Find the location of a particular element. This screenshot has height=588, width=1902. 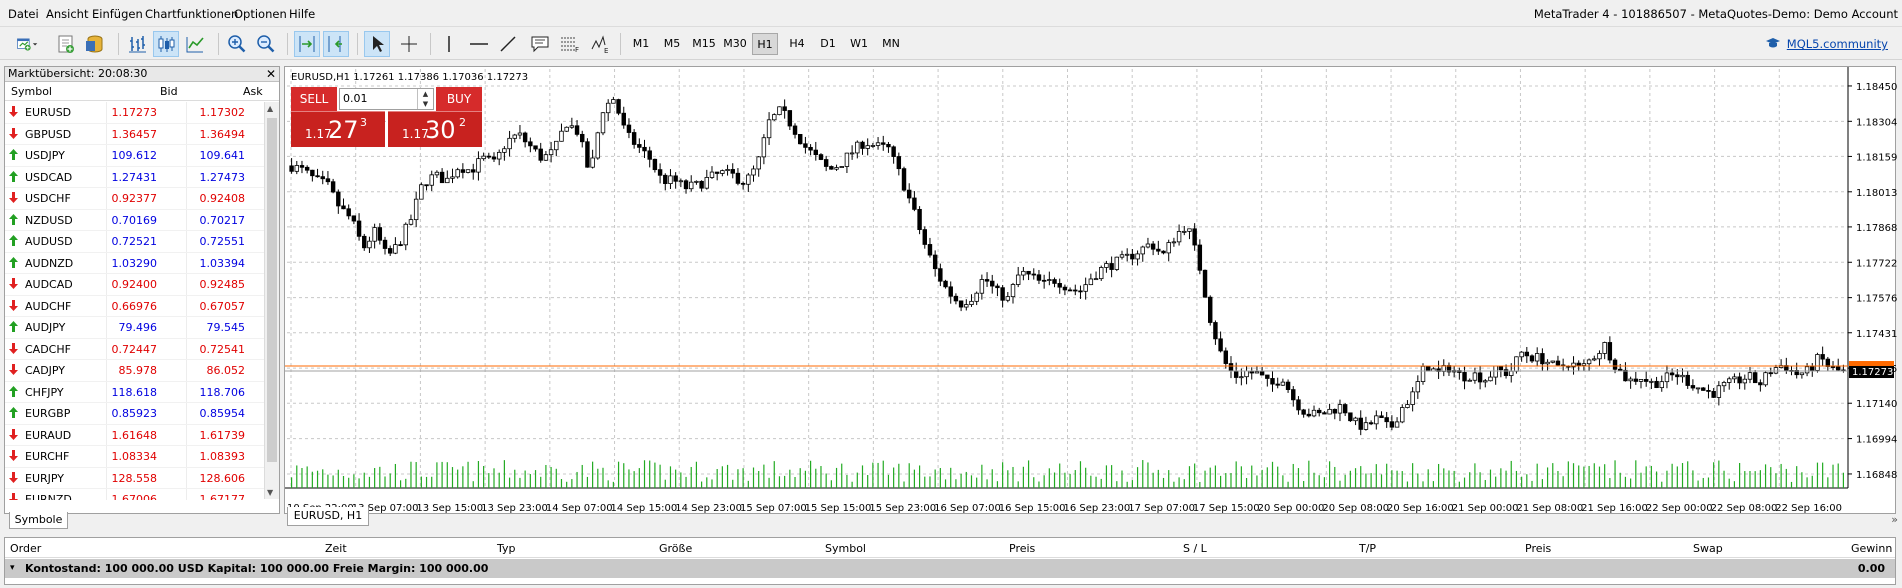

list-item: EURNZD 1.67006 1.67177 is located at coordinates (136, 494).